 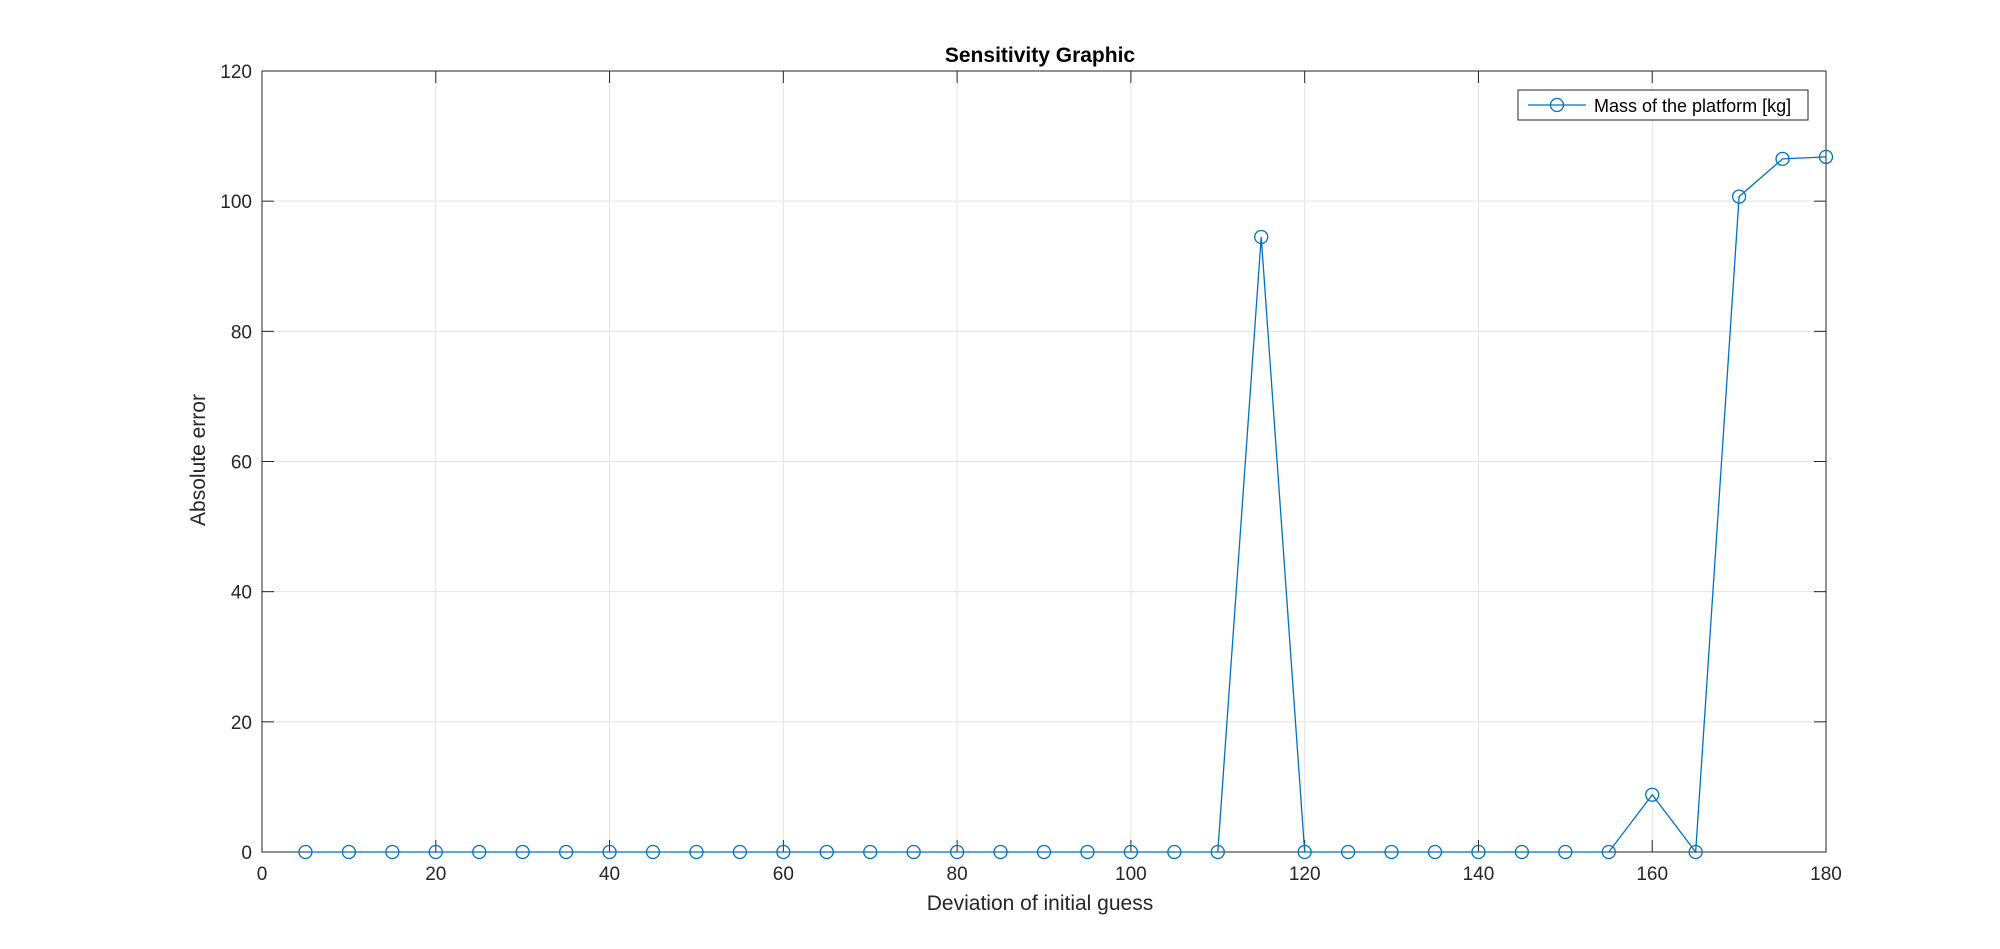 What do you see at coordinates (1479, 874) in the screenshot?
I see `x-tick-label: 140` at bounding box center [1479, 874].